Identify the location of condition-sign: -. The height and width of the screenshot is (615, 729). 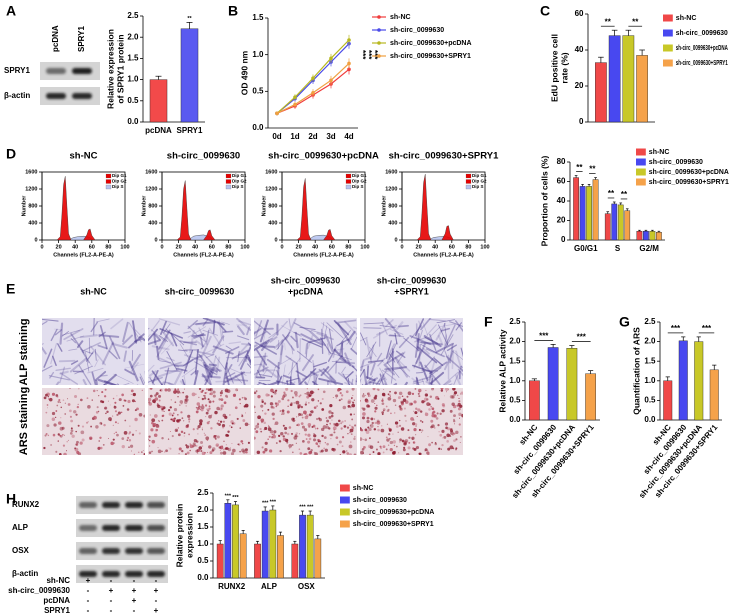
(111, 610).